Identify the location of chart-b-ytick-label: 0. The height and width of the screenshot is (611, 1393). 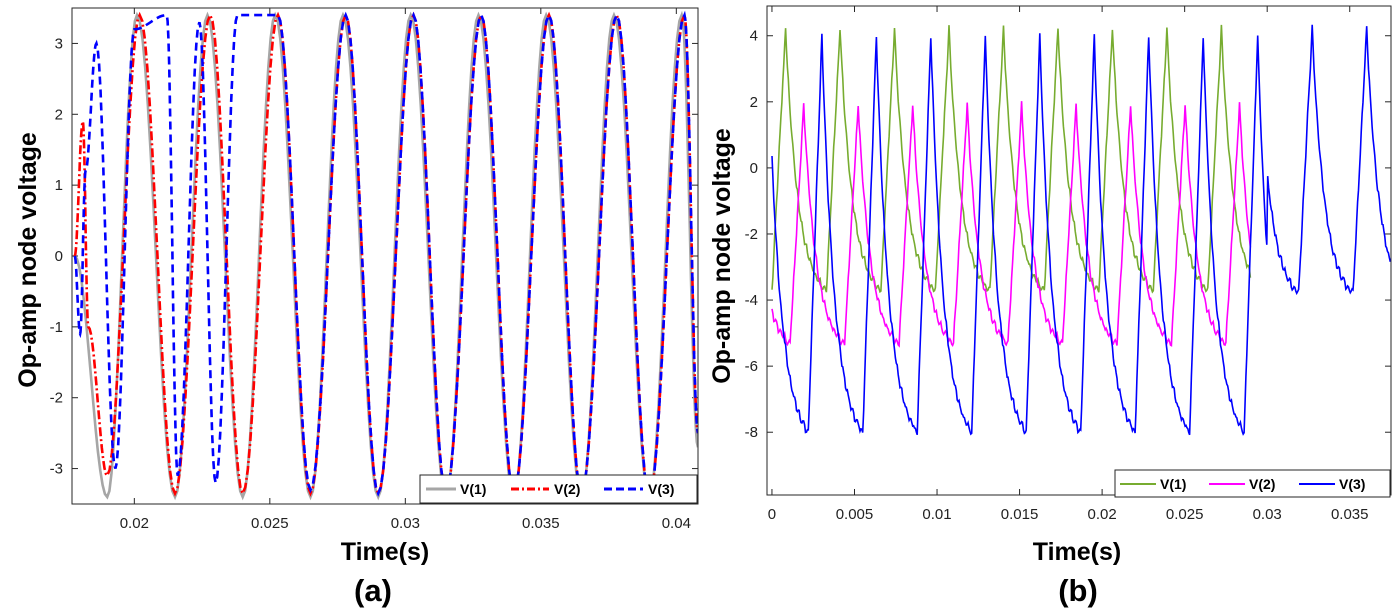
(754, 168).